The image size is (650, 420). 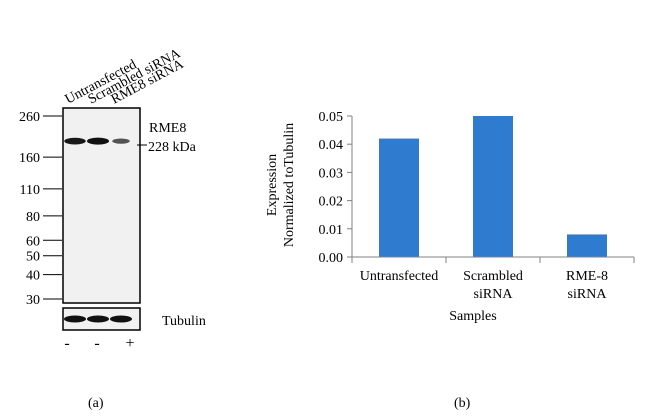 I want to click on protein-bands, so click(x=97, y=141).